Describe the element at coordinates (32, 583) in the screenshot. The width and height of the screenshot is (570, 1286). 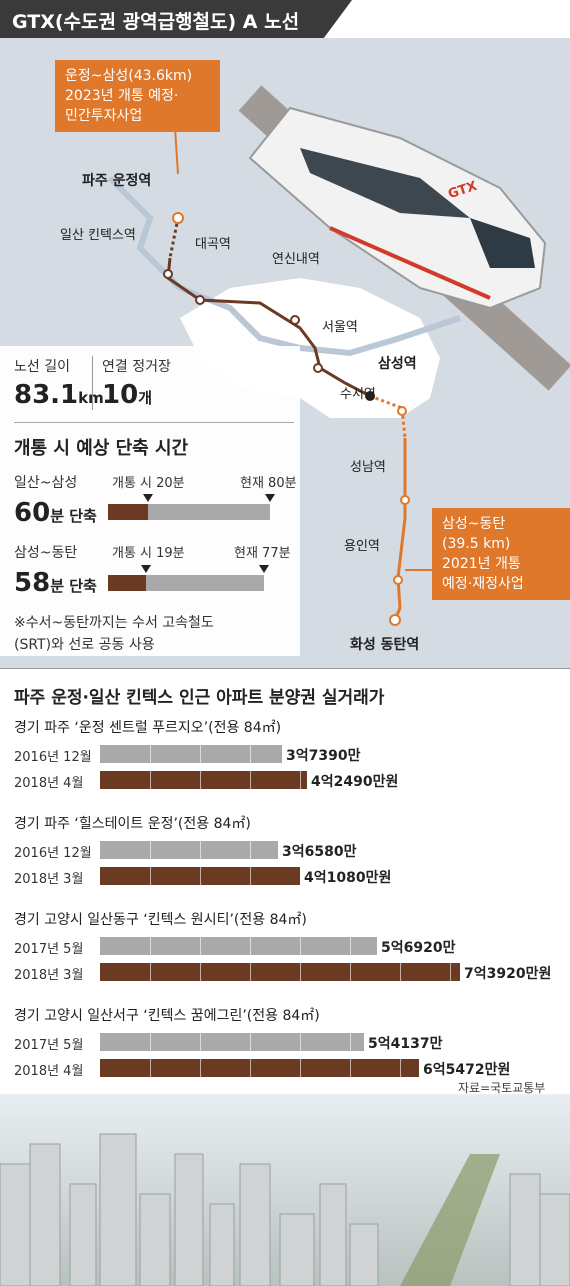
I see `saving-number-2: 58` at that location.